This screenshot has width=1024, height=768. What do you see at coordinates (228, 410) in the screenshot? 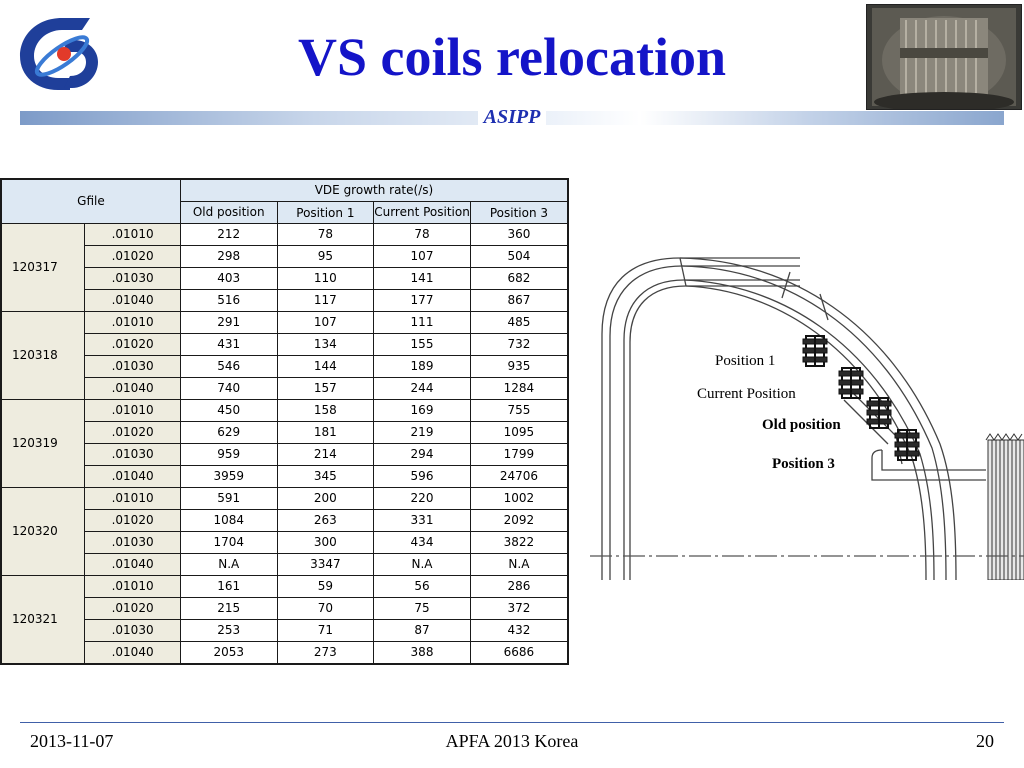
I see `growth-rate-cell: 450` at bounding box center [228, 410].